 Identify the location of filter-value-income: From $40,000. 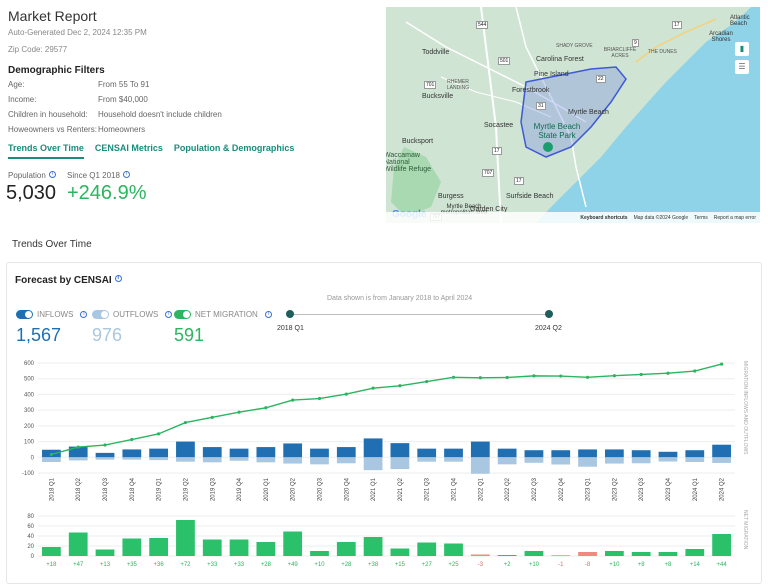
(123, 99).